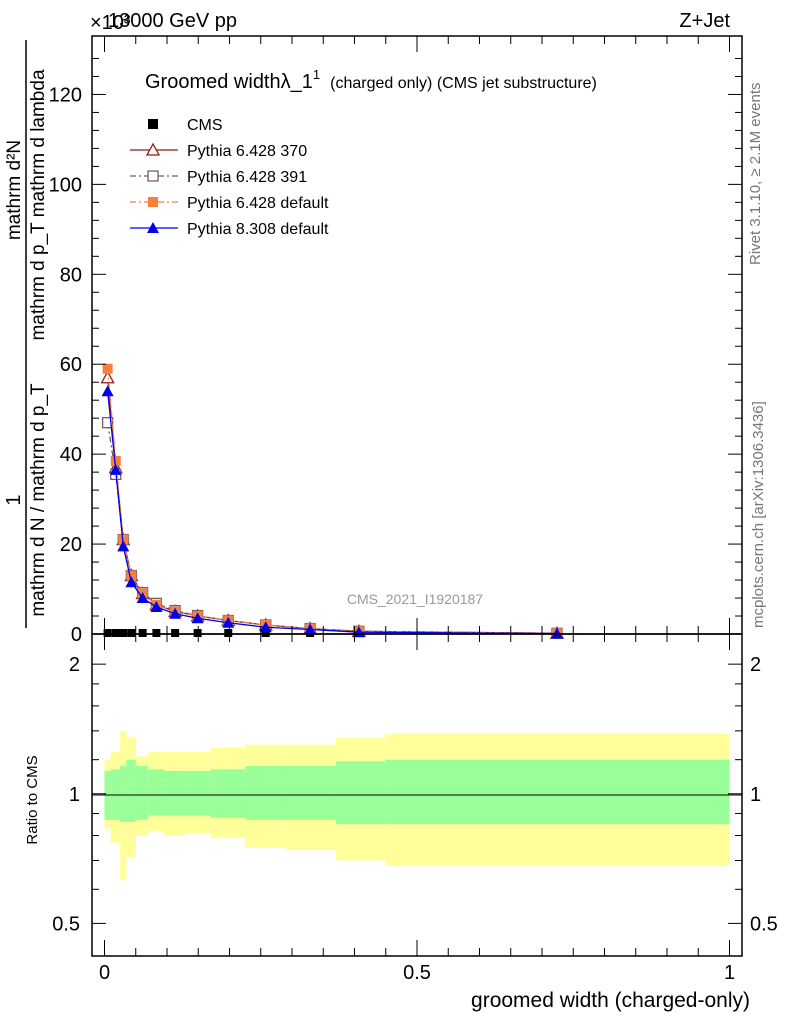  I want to click on plot-title-sup: 1, so click(316, 74).